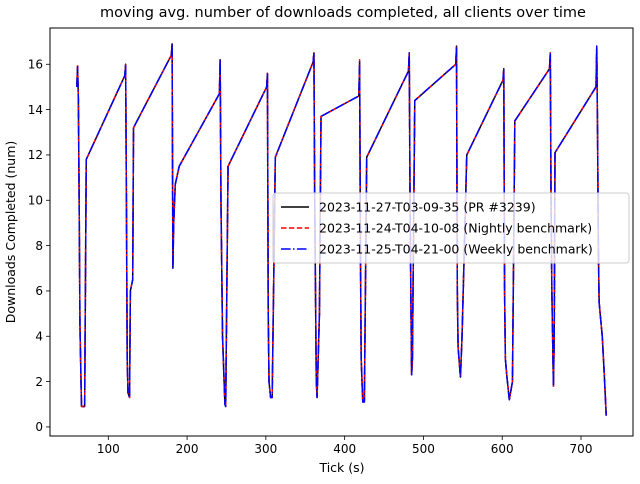  I want to click on legend-frame, so click(451, 228).